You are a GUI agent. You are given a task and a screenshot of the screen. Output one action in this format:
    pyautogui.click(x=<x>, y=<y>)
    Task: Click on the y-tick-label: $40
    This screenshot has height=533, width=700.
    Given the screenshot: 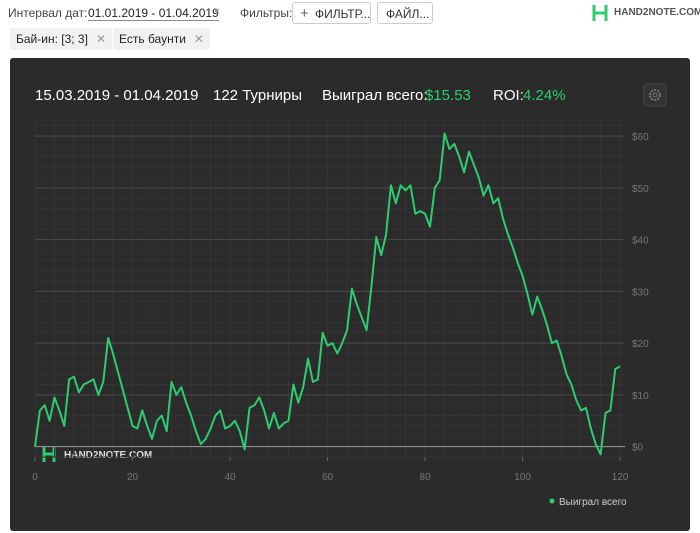 What is the action you would take?
    pyautogui.click(x=640, y=241)
    